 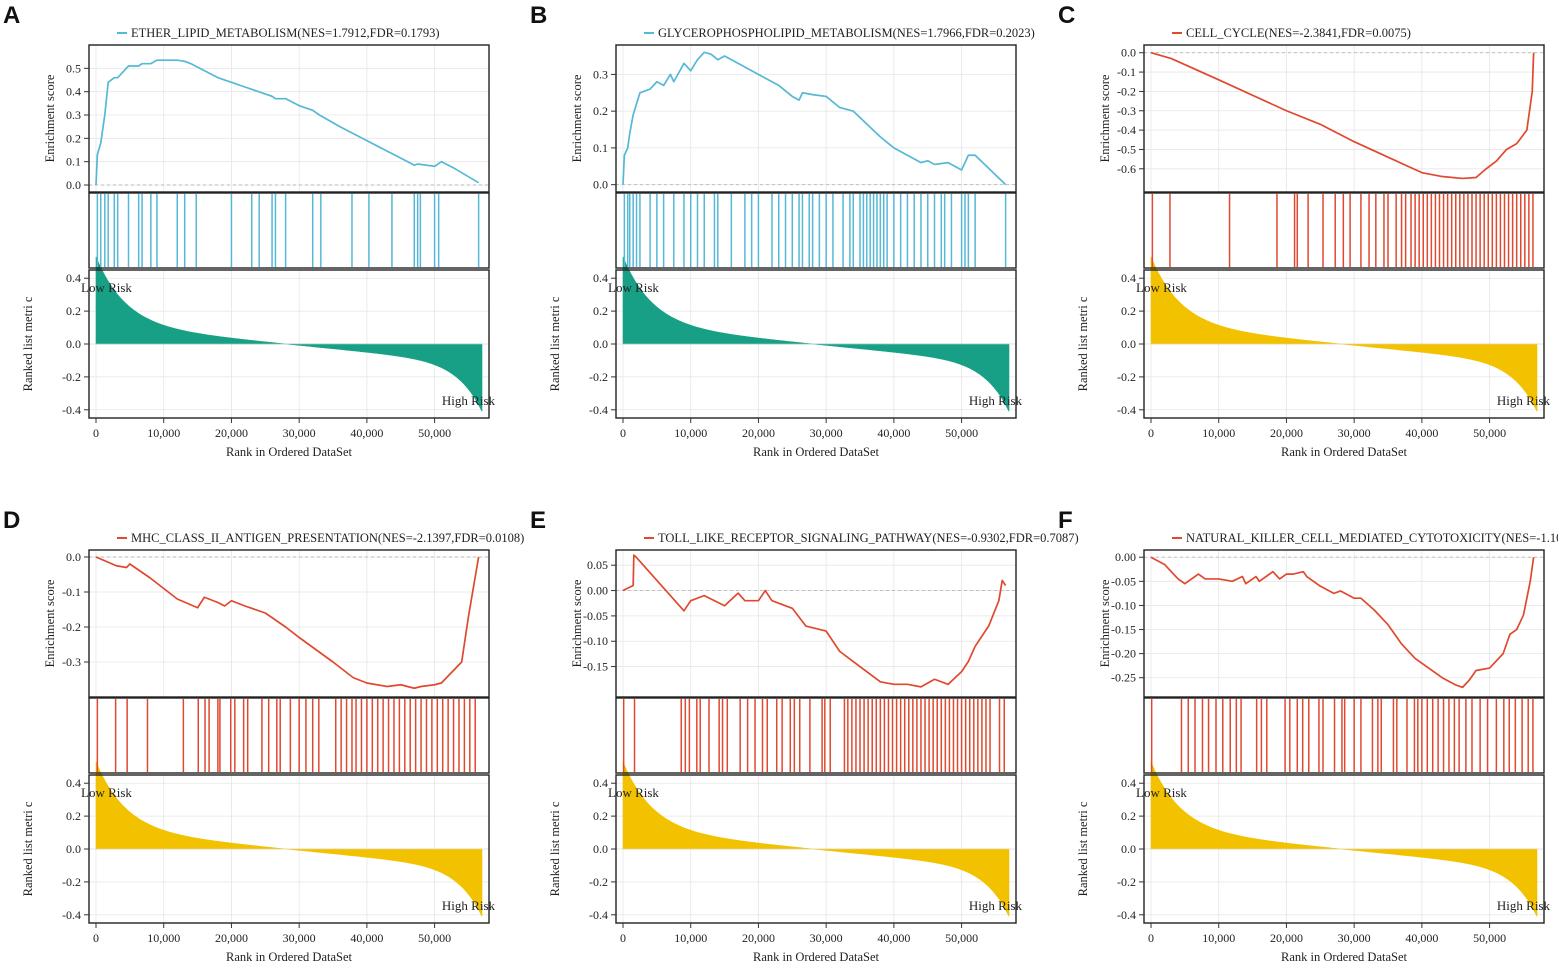 What do you see at coordinates (1354, 433) in the screenshot?
I see `x-tick-label: 30,000` at bounding box center [1354, 433].